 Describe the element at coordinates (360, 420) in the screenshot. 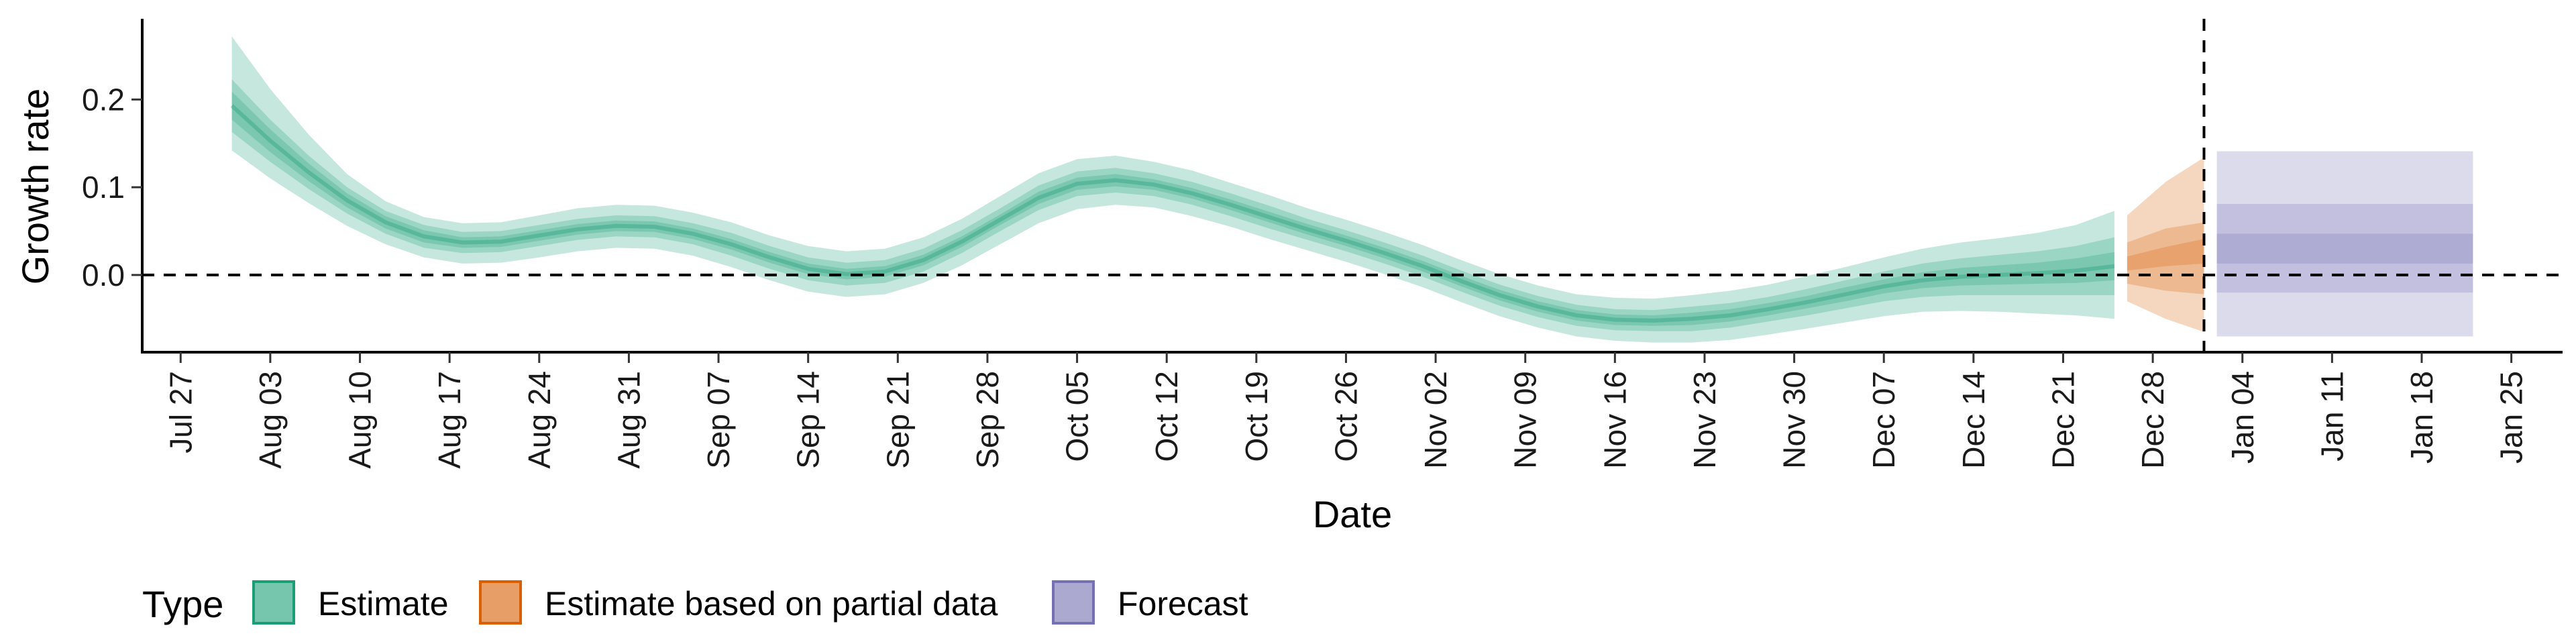

I see `x-tick-label: Aug 10` at that location.